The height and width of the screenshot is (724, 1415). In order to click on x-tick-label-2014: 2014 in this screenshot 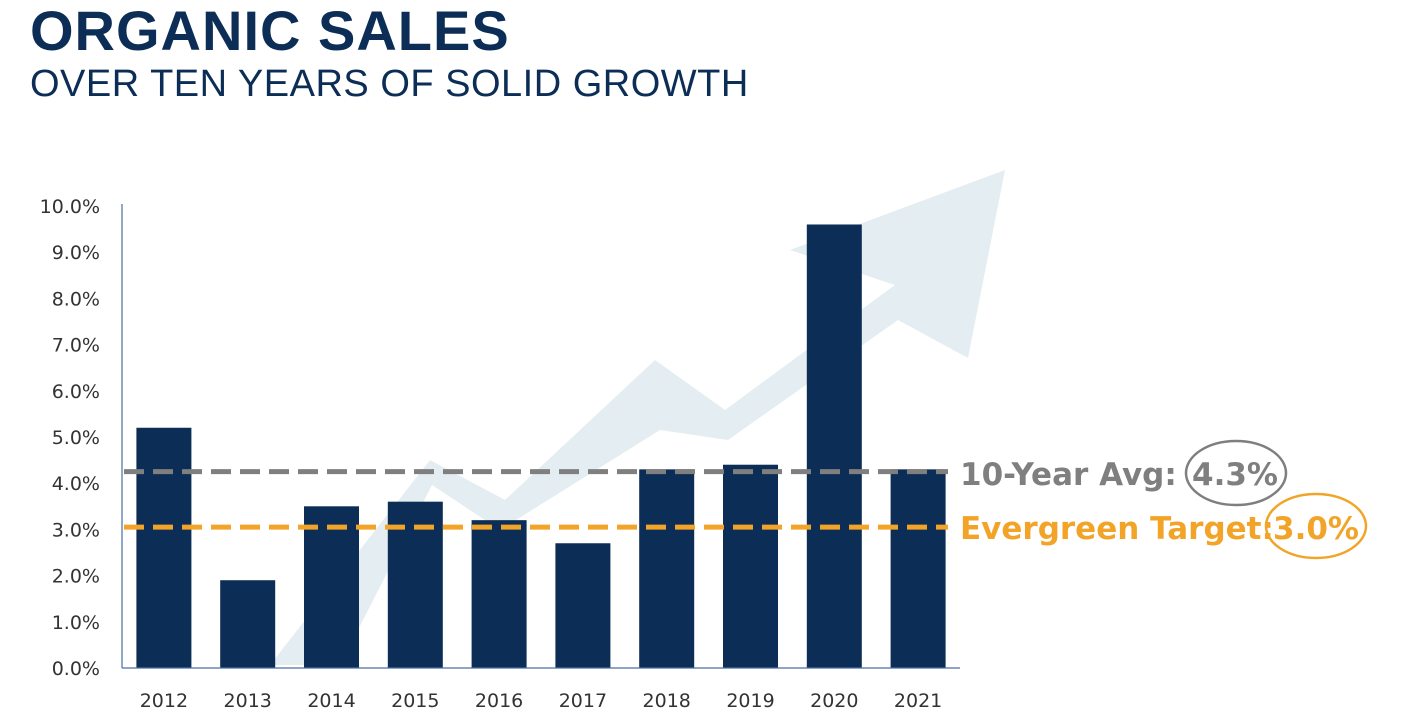, I will do `click(331, 701)`.